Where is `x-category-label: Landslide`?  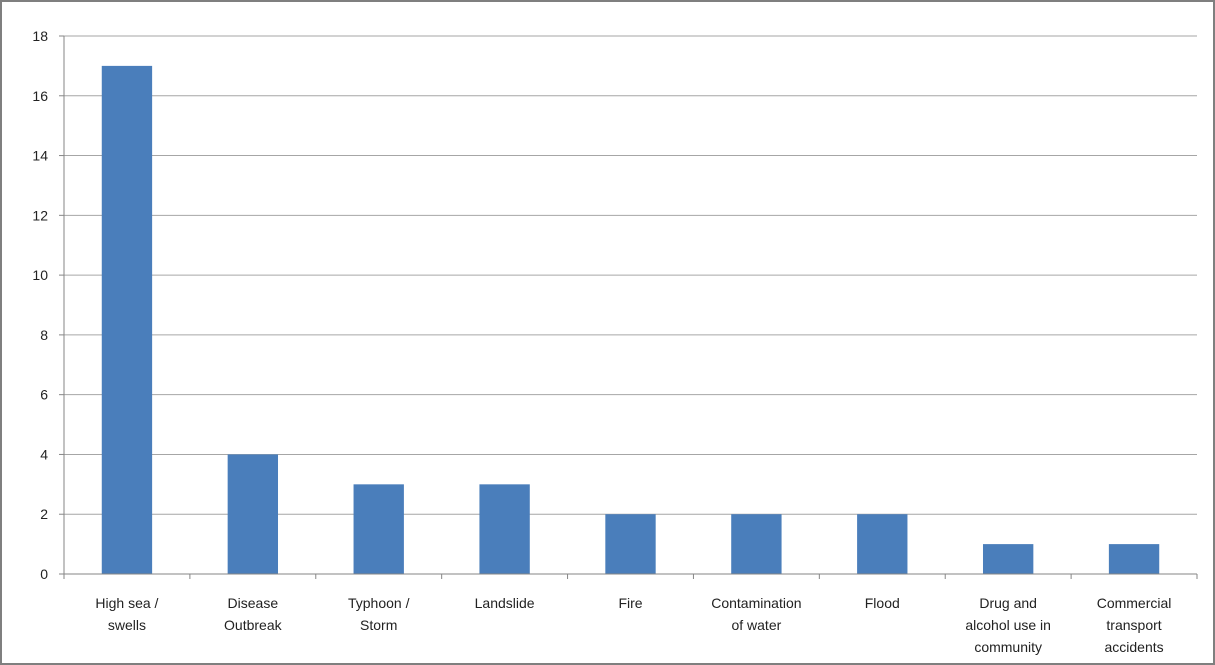 x-category-label: Landslide is located at coordinates (505, 603).